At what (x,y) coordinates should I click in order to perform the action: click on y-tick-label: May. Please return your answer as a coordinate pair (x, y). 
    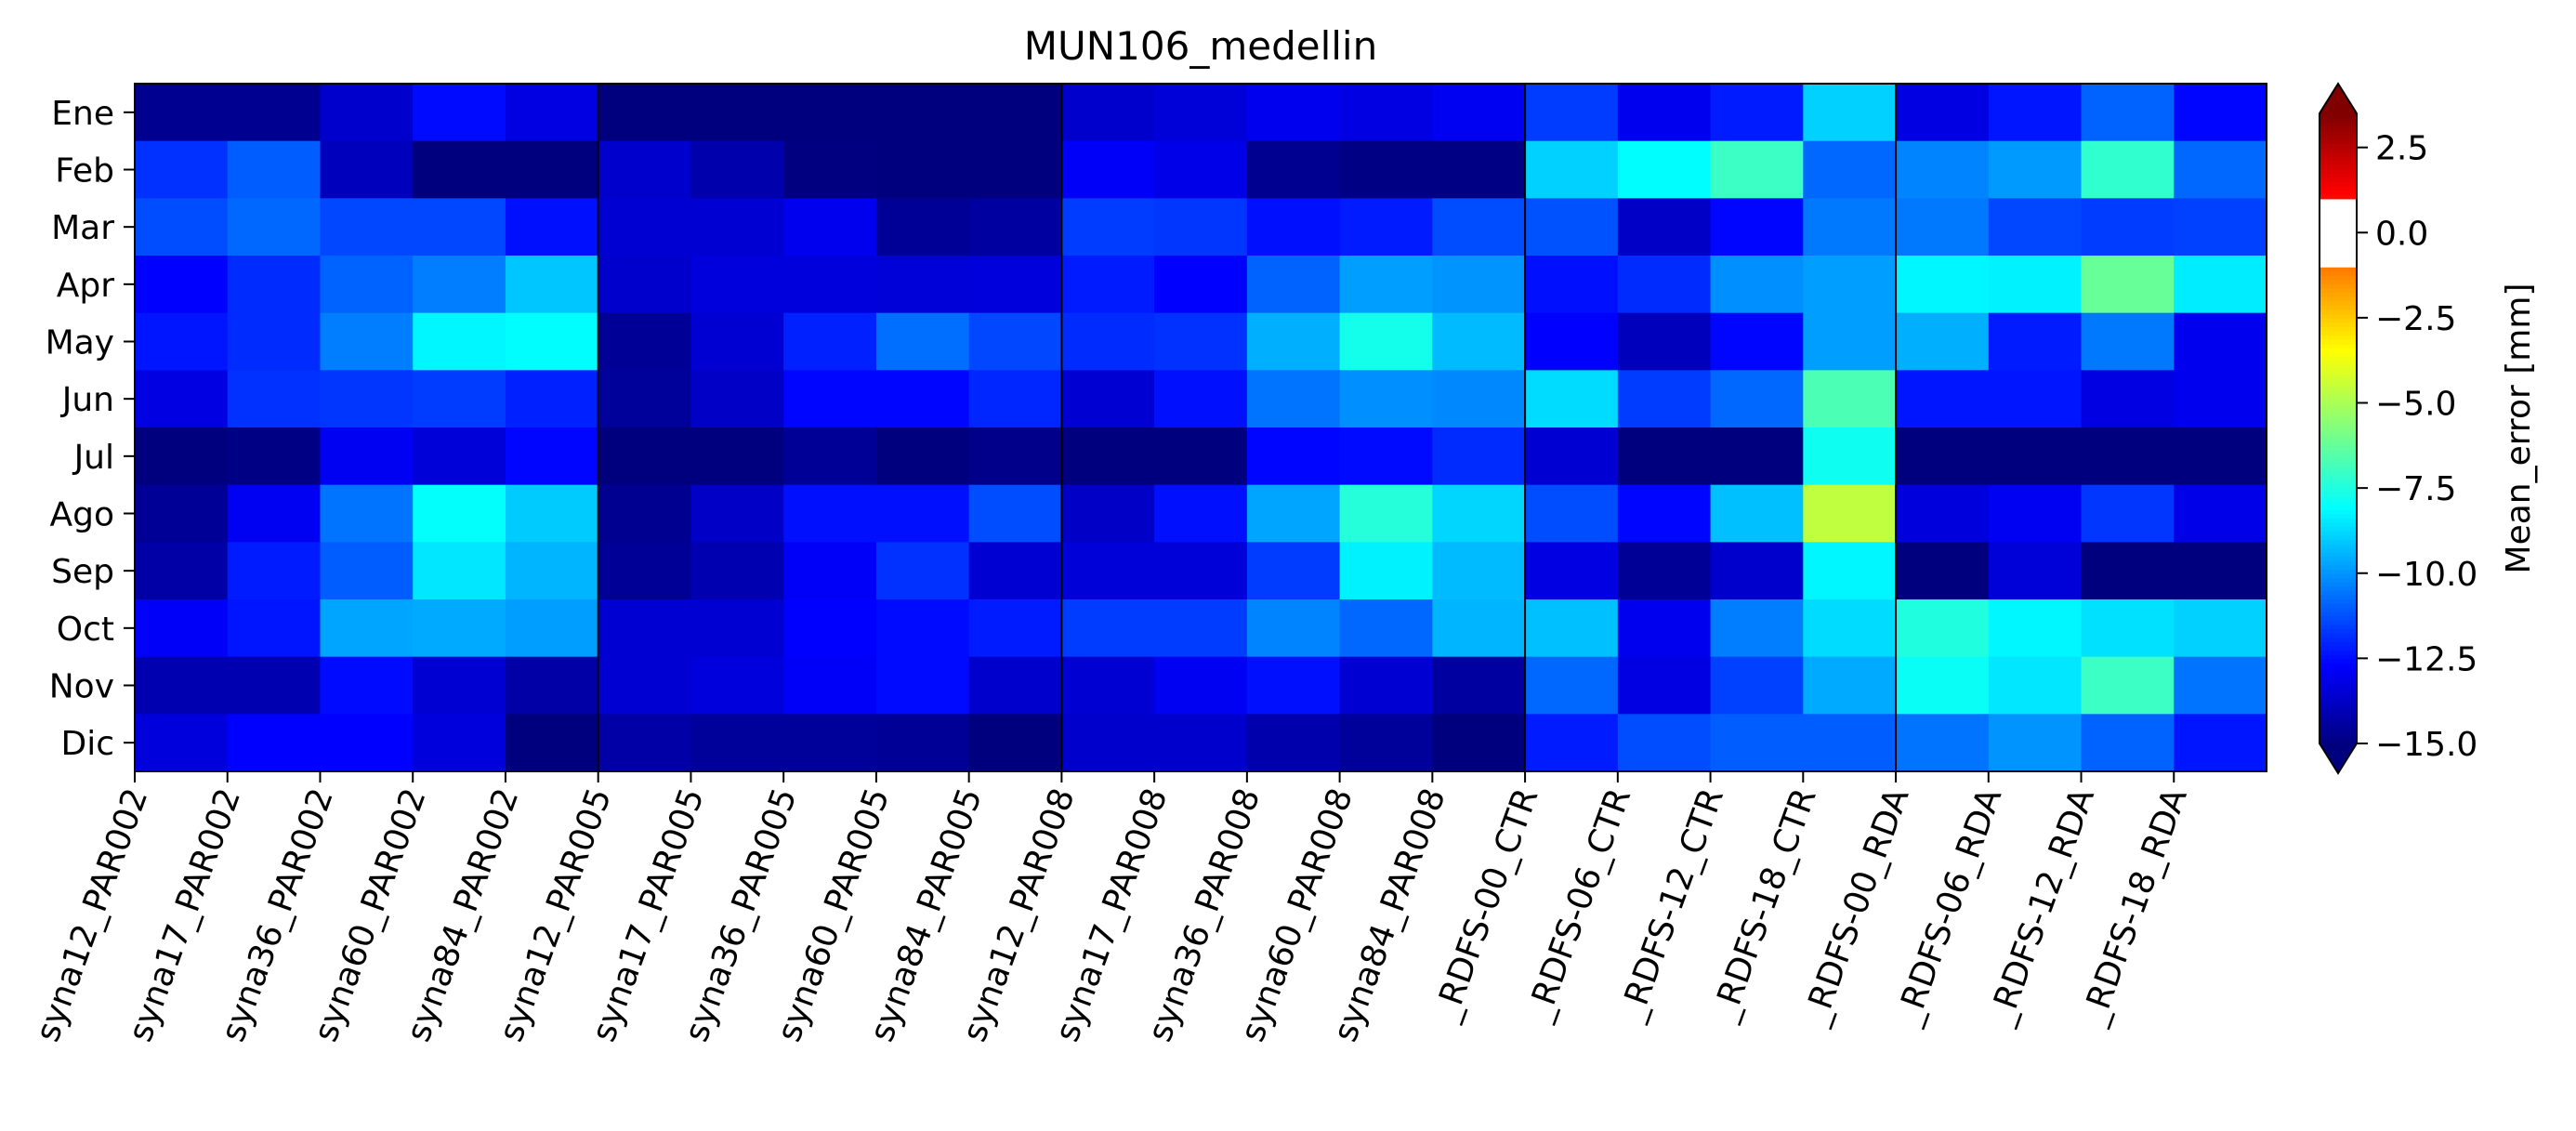
    Looking at the image, I should click on (80, 343).